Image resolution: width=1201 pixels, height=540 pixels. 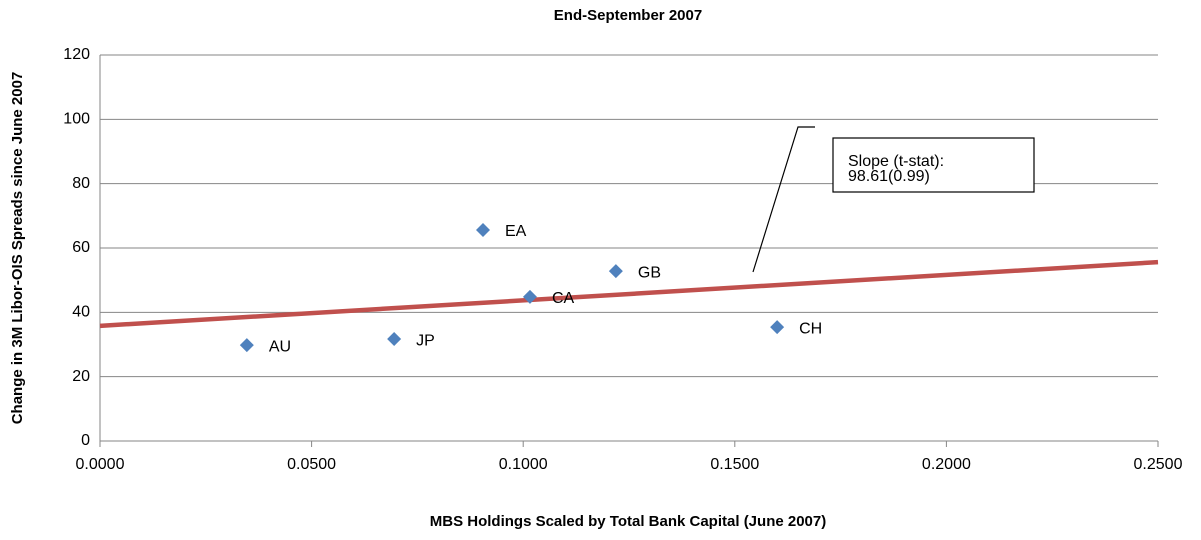 What do you see at coordinates (889, 176) in the screenshot?
I see `annotation: 98.61(0.99)` at bounding box center [889, 176].